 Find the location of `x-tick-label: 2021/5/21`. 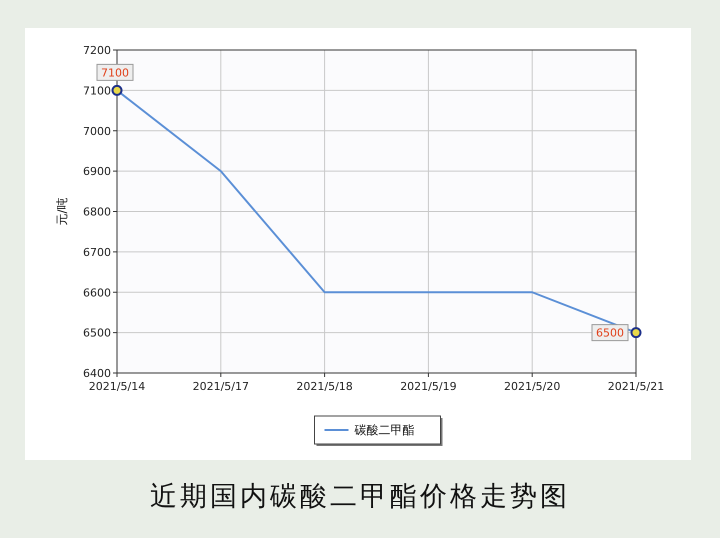

x-tick-label: 2021/5/21 is located at coordinates (636, 386).